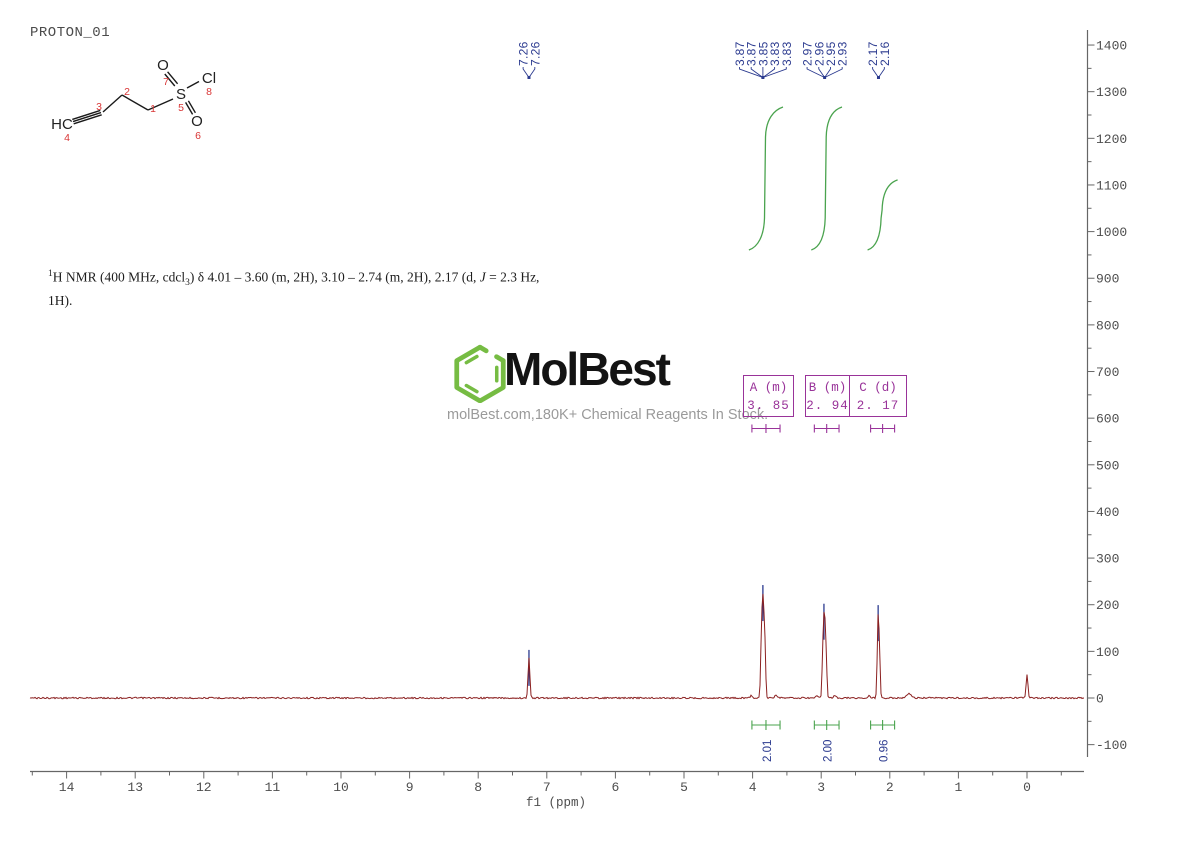 This screenshot has height=841, width=1190. What do you see at coordinates (153, 109) in the screenshot?
I see `atom-number-1: 1` at bounding box center [153, 109].